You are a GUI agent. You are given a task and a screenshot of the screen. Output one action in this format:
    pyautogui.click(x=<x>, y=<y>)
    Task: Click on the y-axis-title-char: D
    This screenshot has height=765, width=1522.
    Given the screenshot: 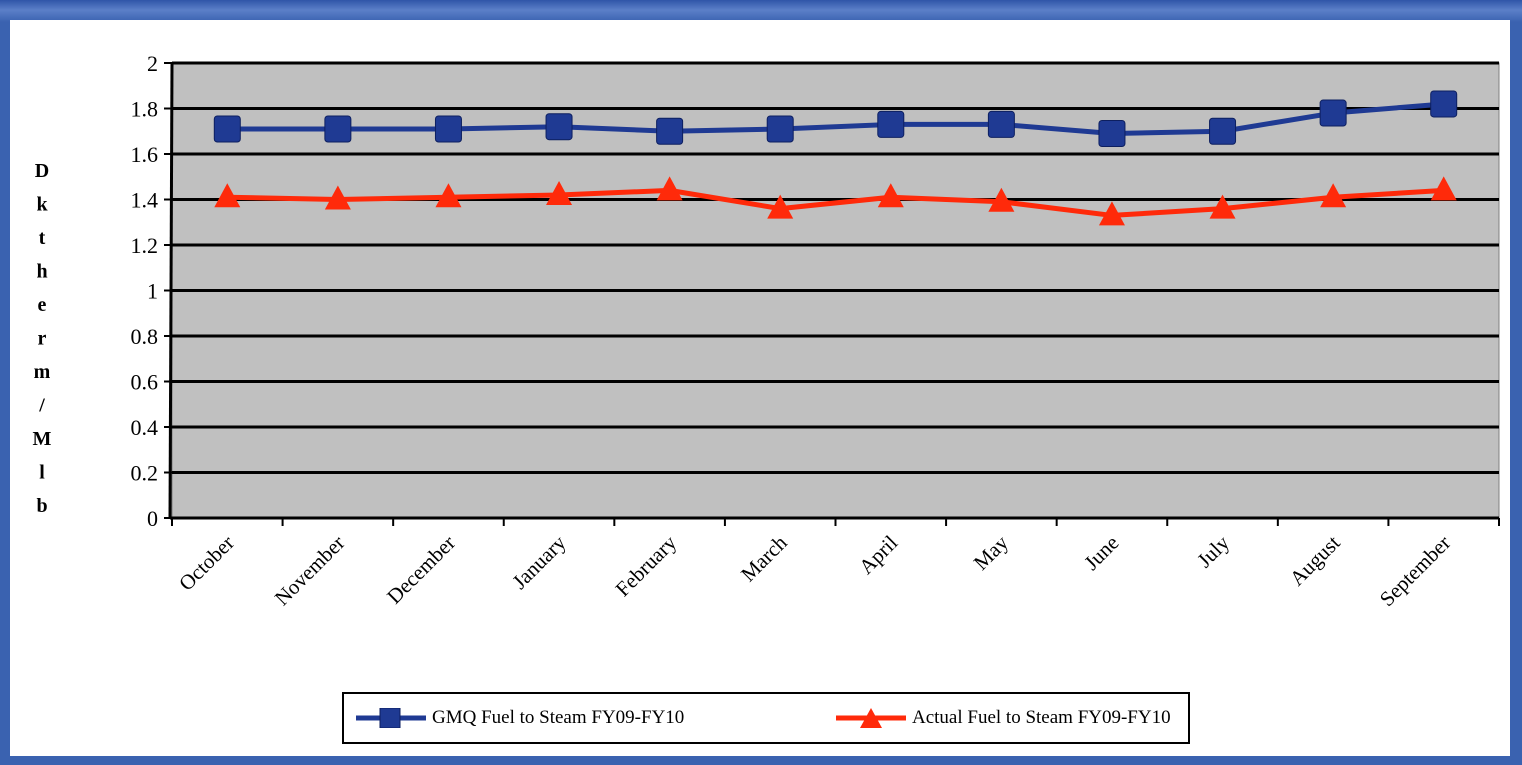 What is the action you would take?
    pyautogui.click(x=42, y=171)
    